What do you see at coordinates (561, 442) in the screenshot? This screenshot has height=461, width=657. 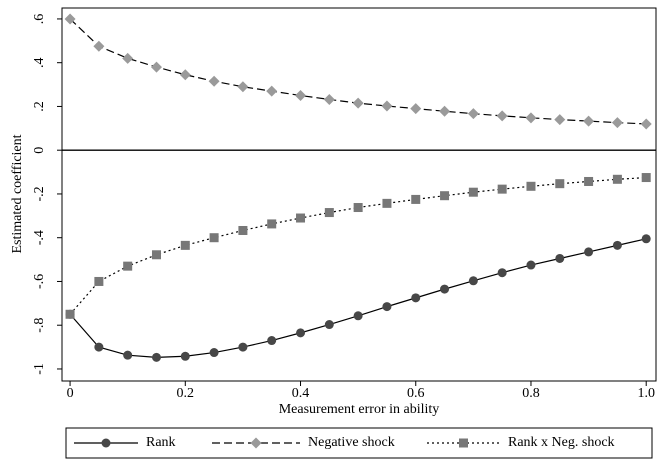 I see `legend-label: Rank x Neg. shock` at bounding box center [561, 442].